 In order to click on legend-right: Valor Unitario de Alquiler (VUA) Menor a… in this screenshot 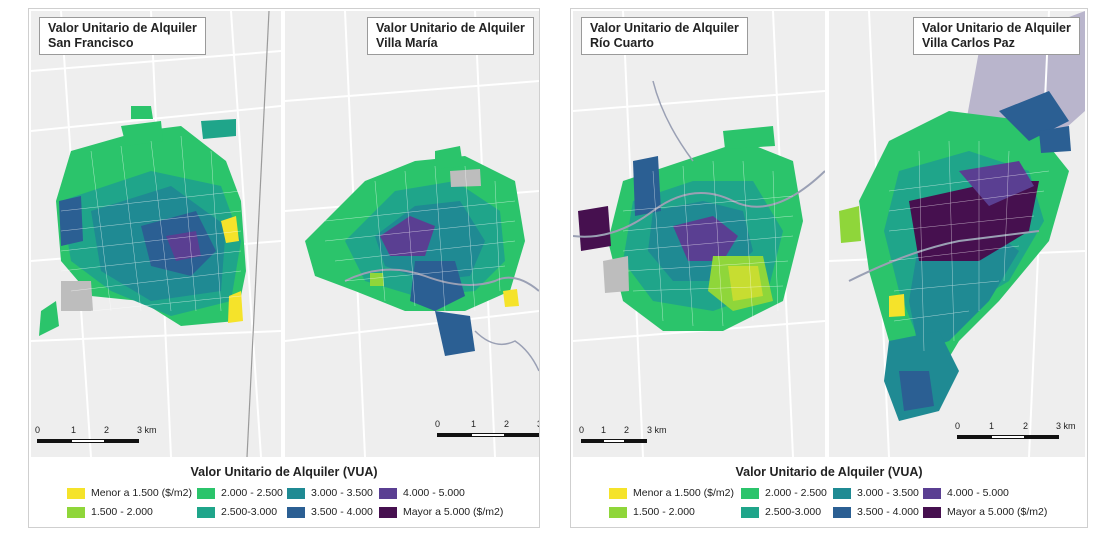, I will do `click(829, 492)`.